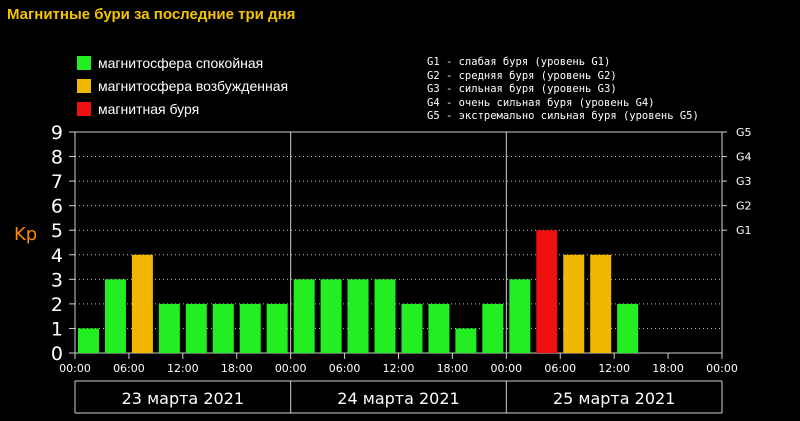  I want to click on legend-swatch-storm, so click(84, 108).